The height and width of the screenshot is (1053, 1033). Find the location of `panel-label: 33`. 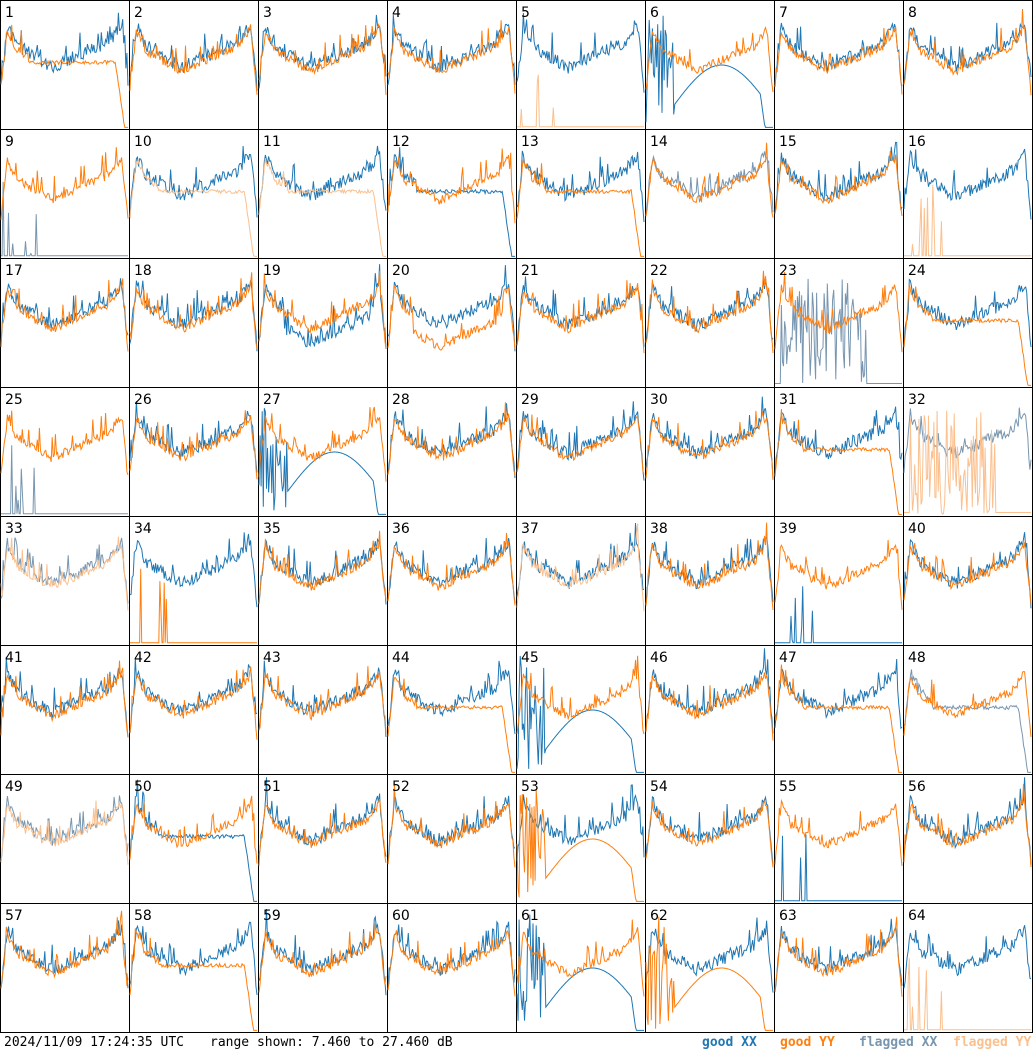

panel-label: 33 is located at coordinates (14, 529).